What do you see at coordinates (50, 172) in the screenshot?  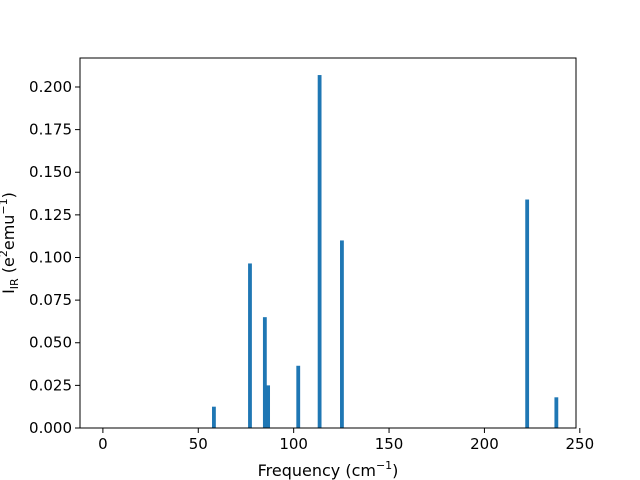 I see `y-tick-label-6: 0.150` at bounding box center [50, 172].